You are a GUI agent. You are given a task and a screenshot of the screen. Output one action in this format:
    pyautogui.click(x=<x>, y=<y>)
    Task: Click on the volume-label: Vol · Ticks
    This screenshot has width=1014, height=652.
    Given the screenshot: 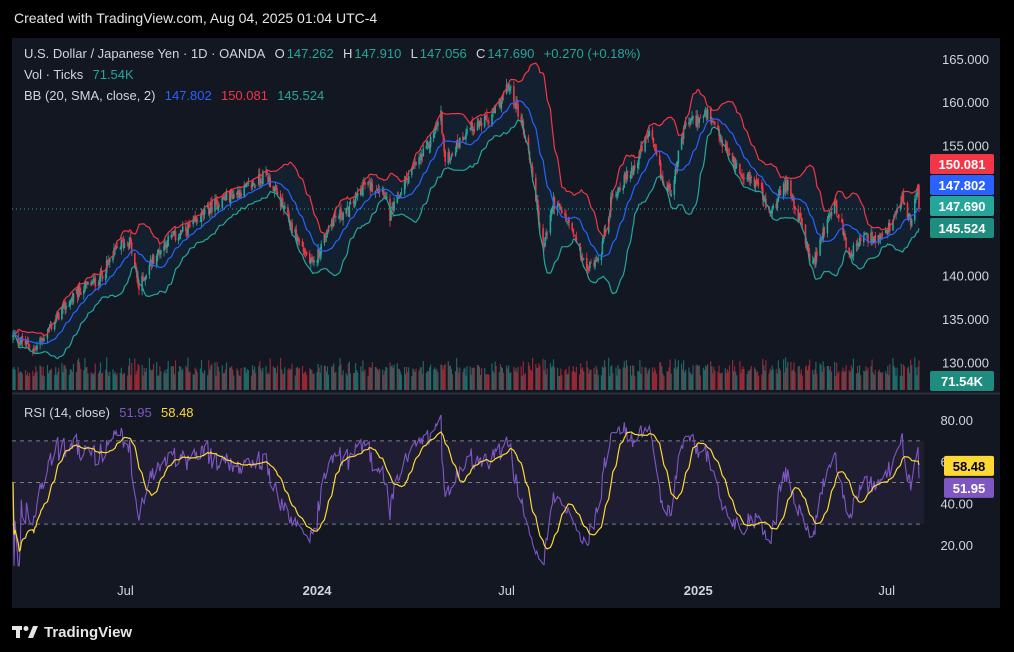 What is the action you would take?
    pyautogui.click(x=54, y=74)
    